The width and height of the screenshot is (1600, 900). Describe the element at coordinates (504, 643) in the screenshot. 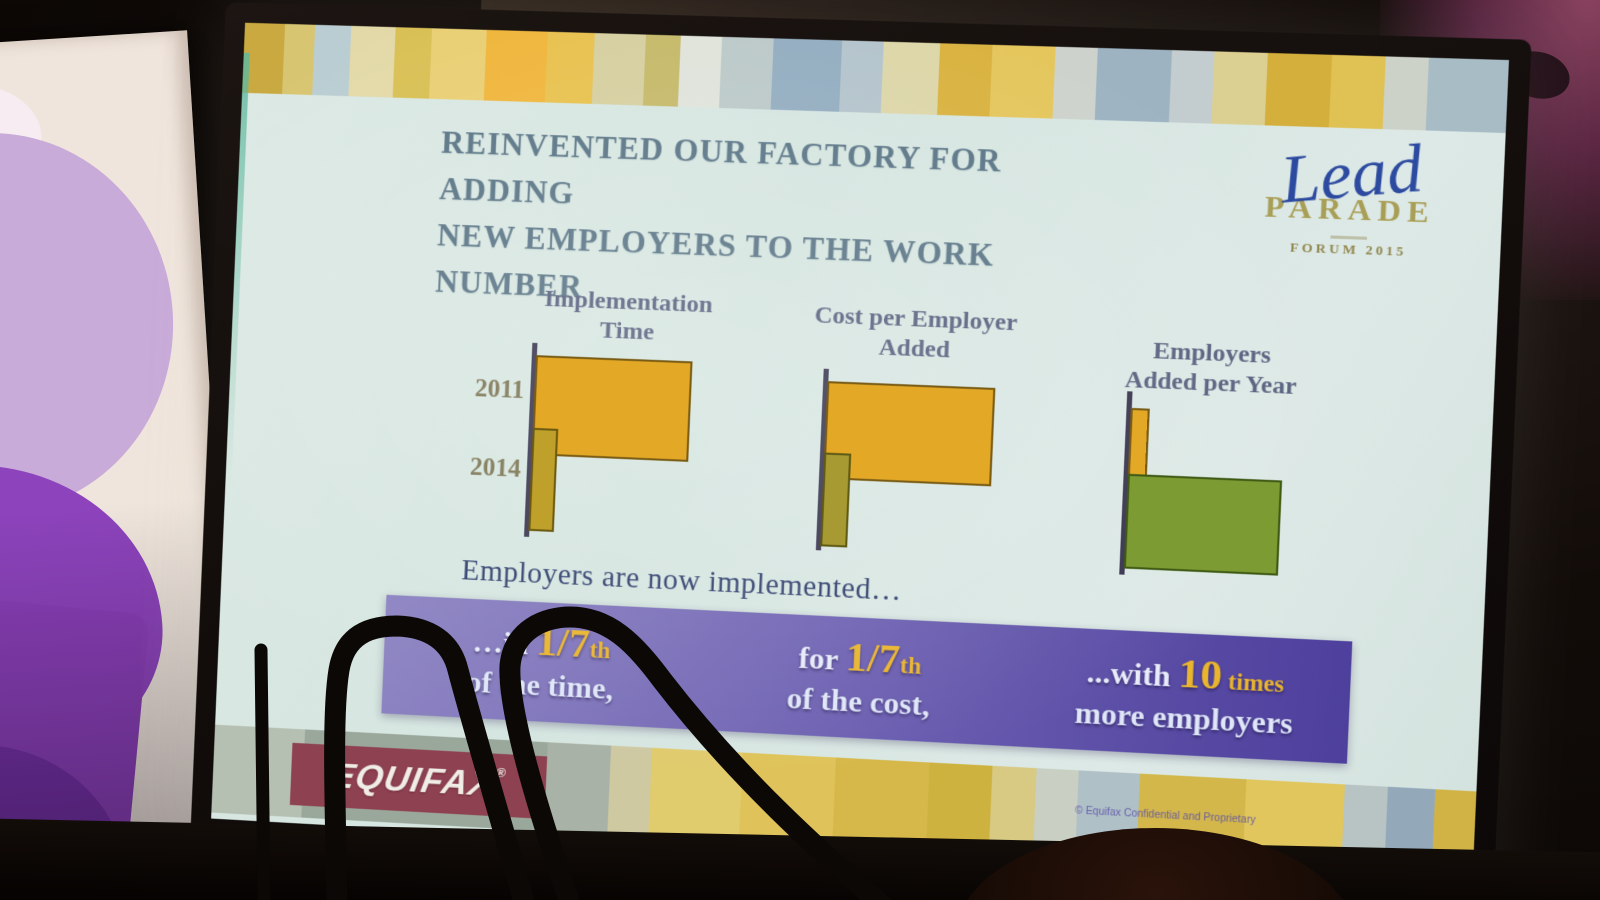

I see `banner-time-prefix: …in` at that location.